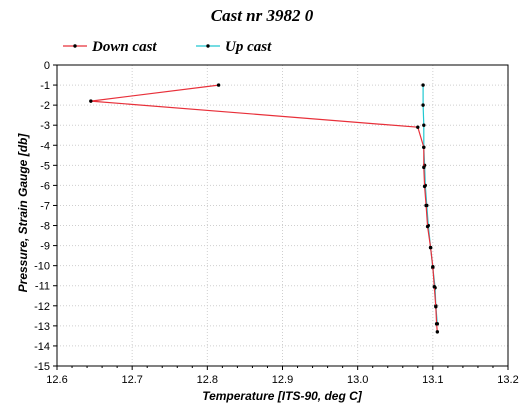  What do you see at coordinates (432, 380) in the screenshot?
I see `x-tick-label: 13.1` at bounding box center [432, 380].